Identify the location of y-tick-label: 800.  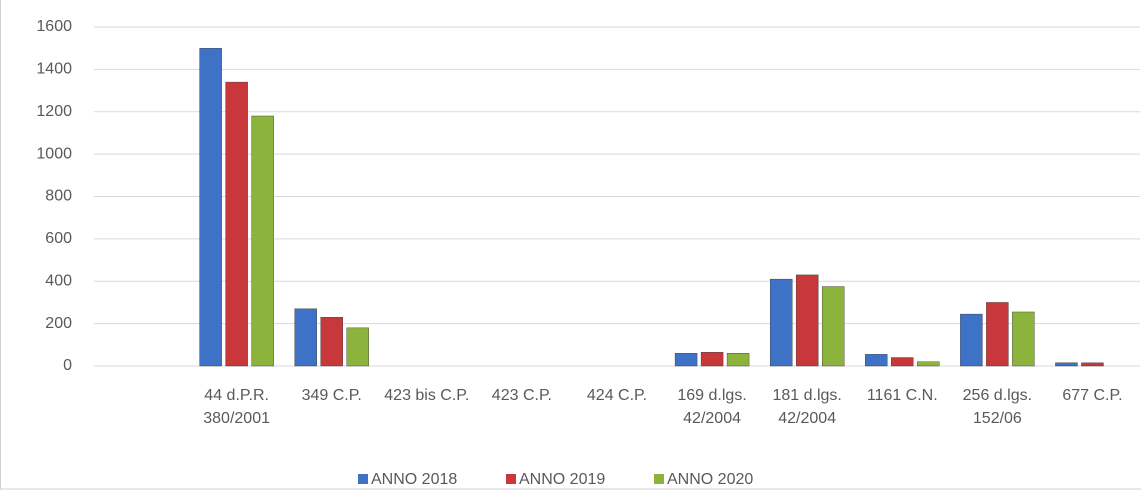
(58, 196).